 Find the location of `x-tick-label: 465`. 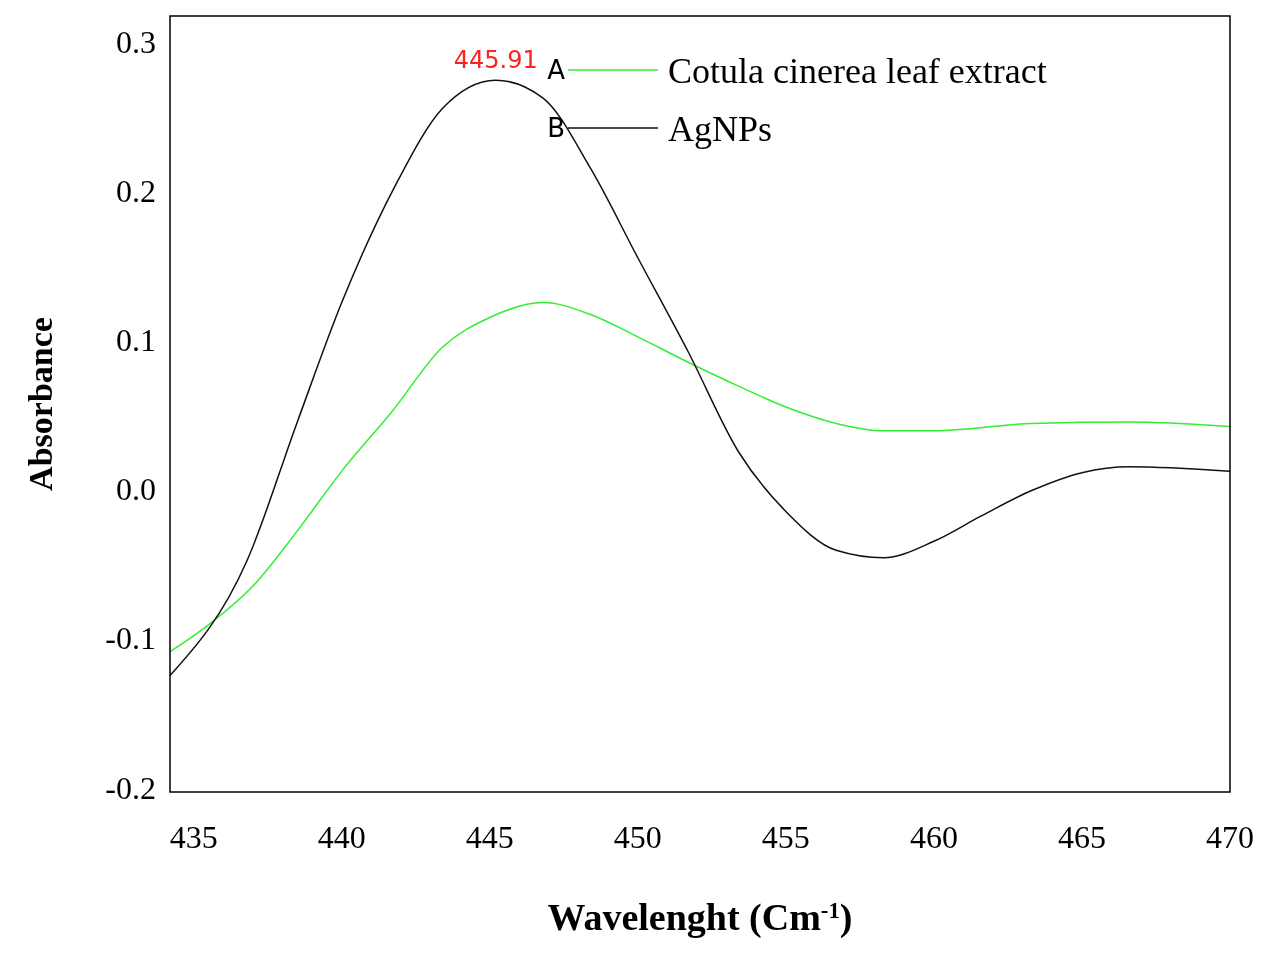

x-tick-label: 465 is located at coordinates (1081, 837).